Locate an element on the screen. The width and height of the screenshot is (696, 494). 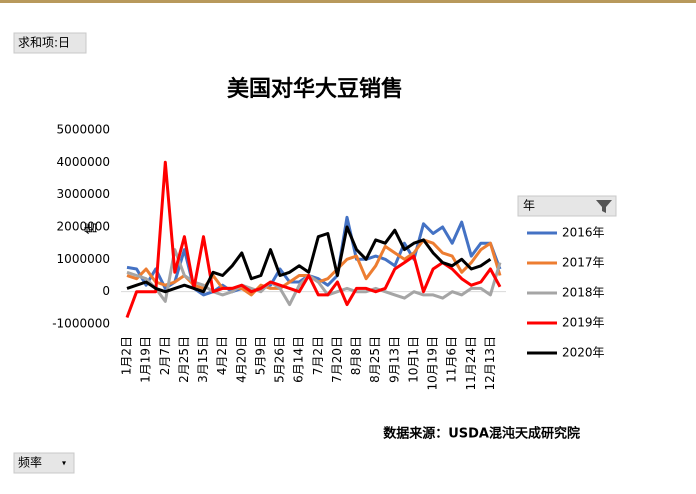
x-tick-label: 7月2日 is located at coordinates (318, 355).